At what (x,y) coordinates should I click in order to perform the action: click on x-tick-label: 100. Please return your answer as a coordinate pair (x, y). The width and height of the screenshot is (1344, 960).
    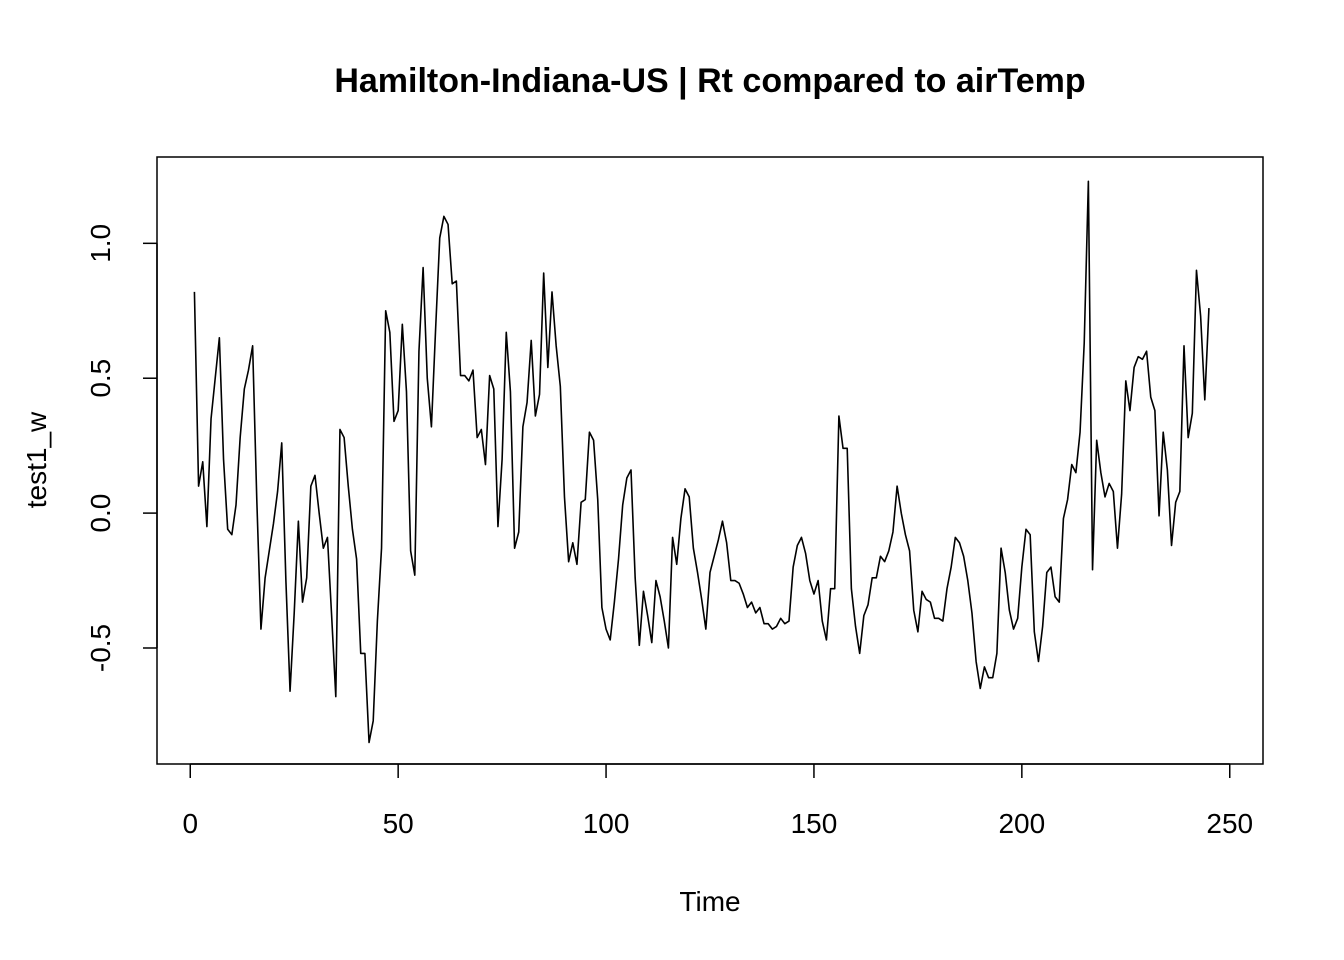
    Looking at the image, I should click on (606, 823).